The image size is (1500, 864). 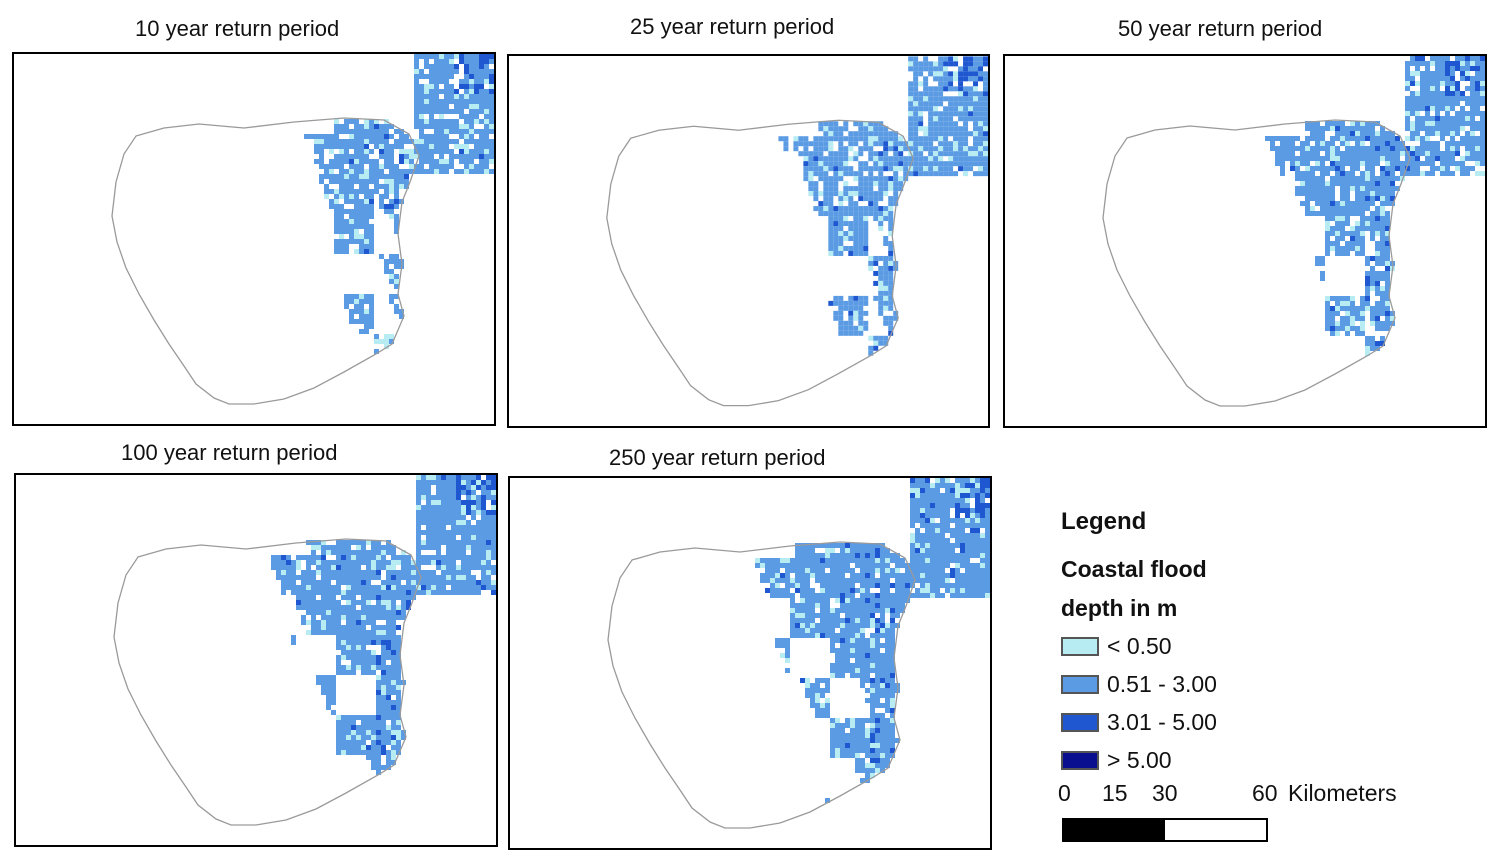 I want to click on flood-map-50yr, so click(x=1245, y=241).